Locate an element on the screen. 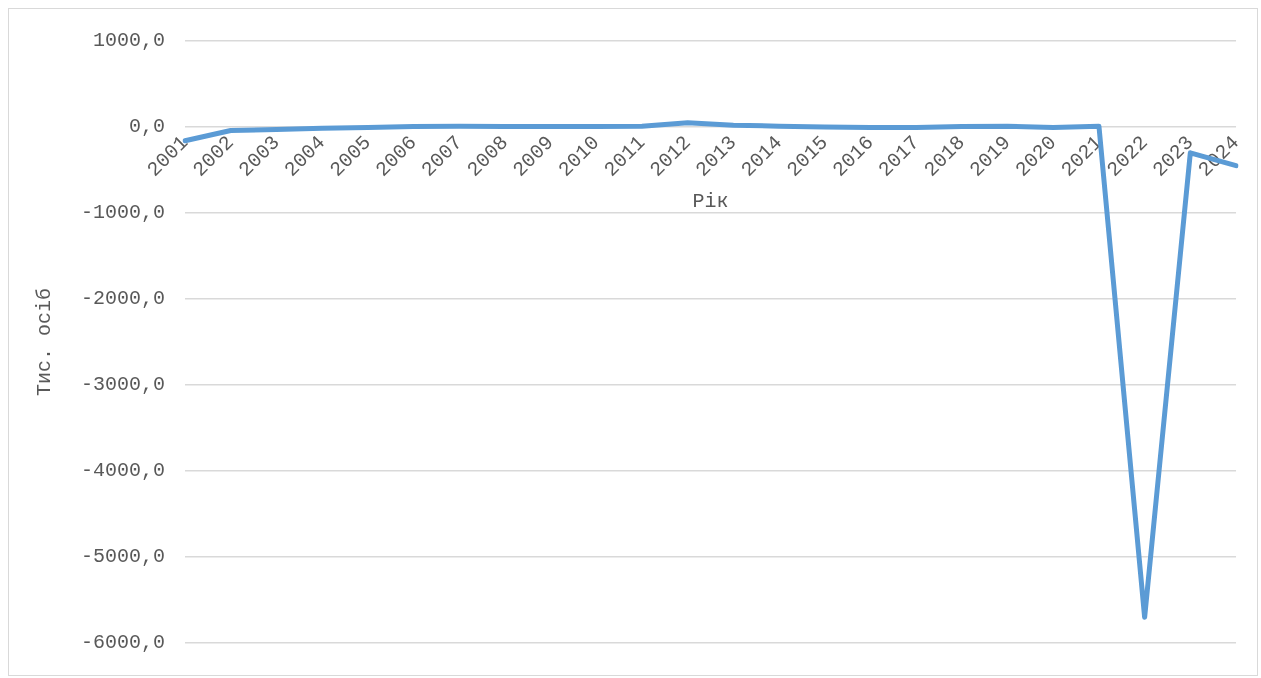 Image resolution: width=1261 pixels, height=678 pixels. y-tick-label: -5000,0 is located at coordinates (123, 557).